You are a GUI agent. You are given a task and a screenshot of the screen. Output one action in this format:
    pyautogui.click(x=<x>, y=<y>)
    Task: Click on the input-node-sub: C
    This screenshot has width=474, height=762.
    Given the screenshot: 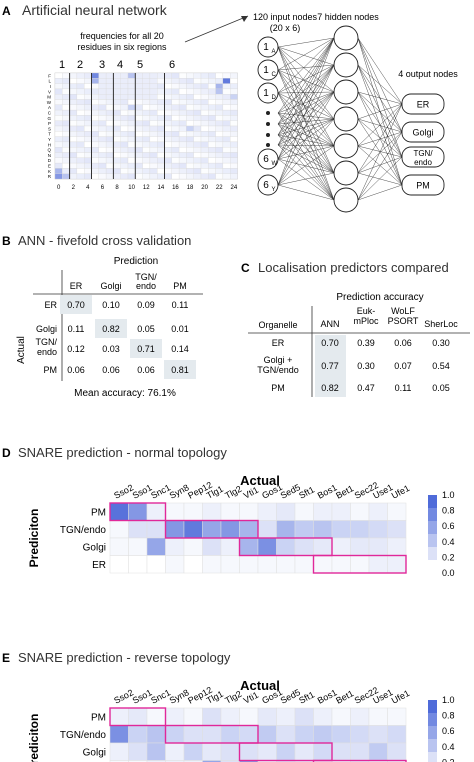 What is the action you would take?
    pyautogui.click(x=274, y=75)
    